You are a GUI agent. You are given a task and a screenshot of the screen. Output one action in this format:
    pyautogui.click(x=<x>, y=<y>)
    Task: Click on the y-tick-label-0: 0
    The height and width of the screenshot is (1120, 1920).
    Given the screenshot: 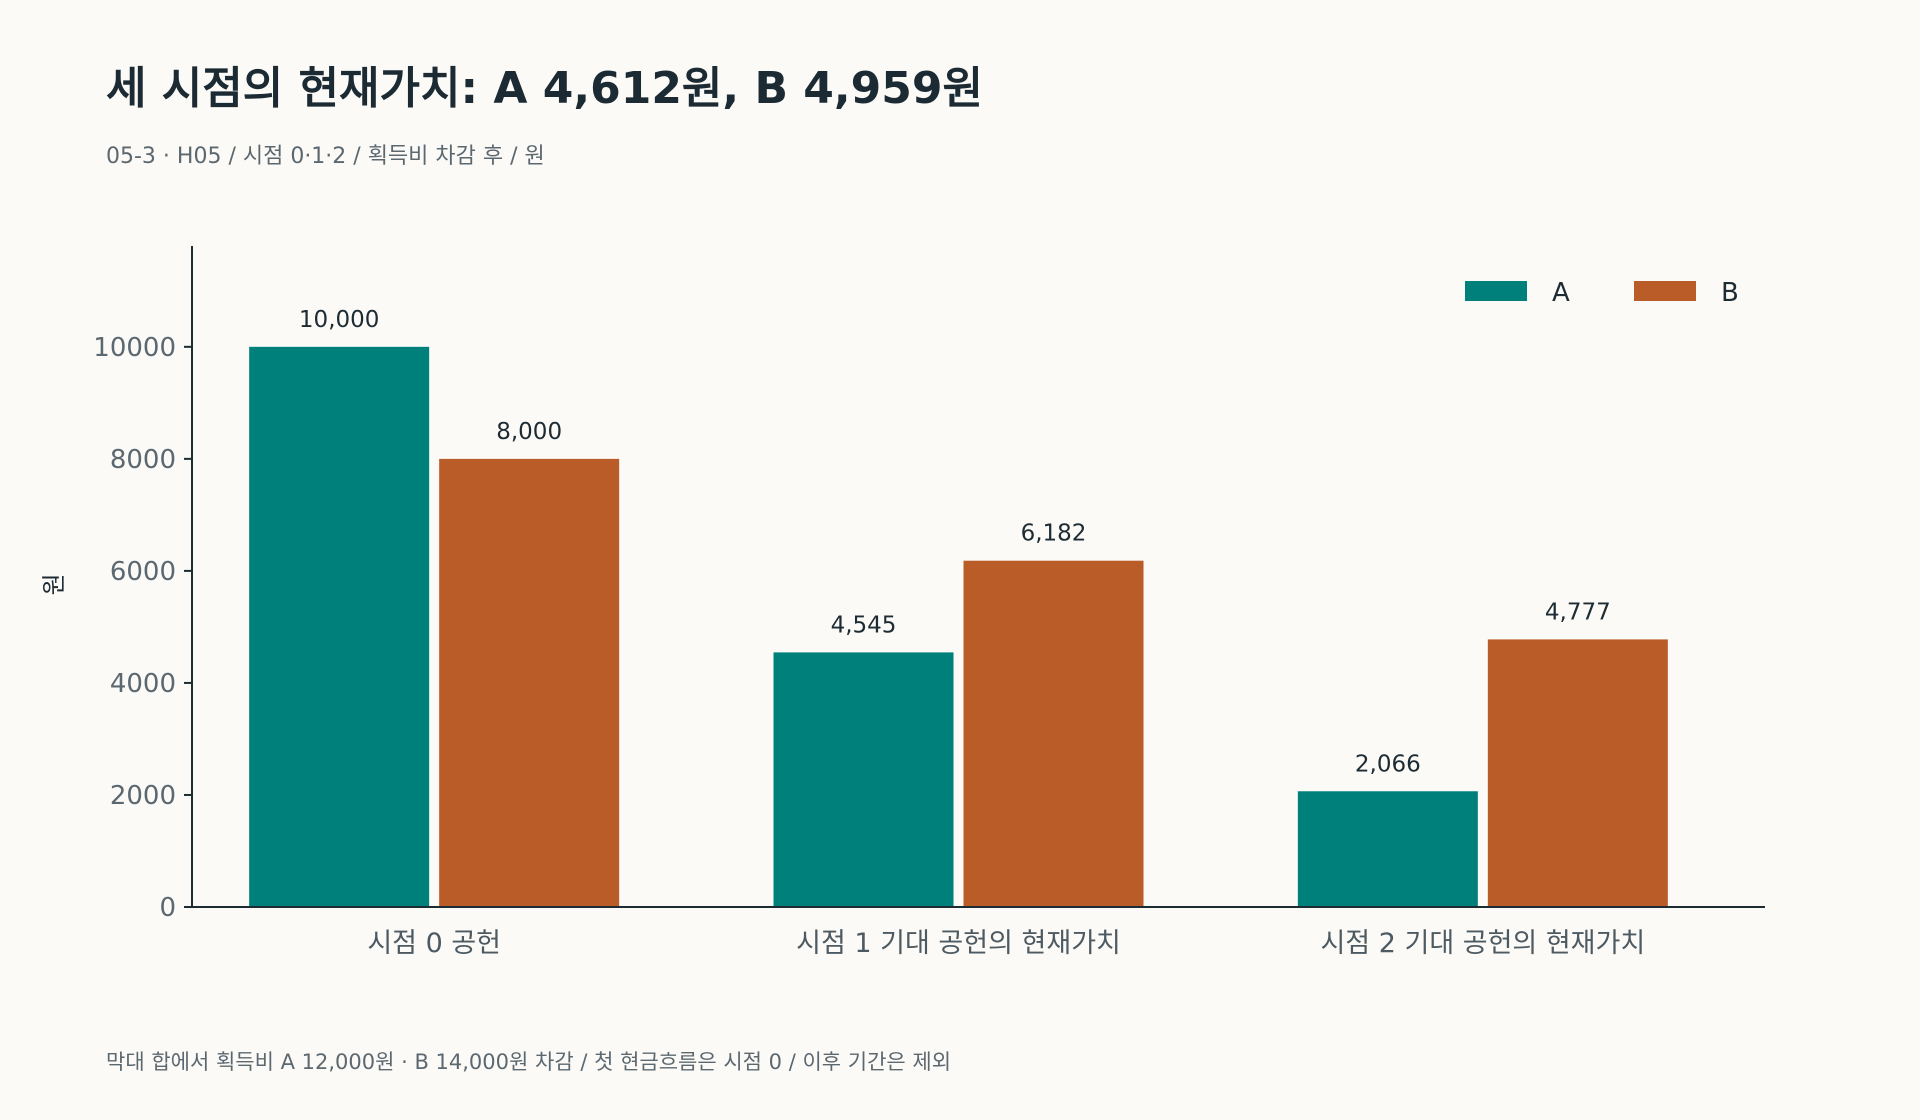 What is the action you would take?
    pyautogui.click(x=167, y=908)
    